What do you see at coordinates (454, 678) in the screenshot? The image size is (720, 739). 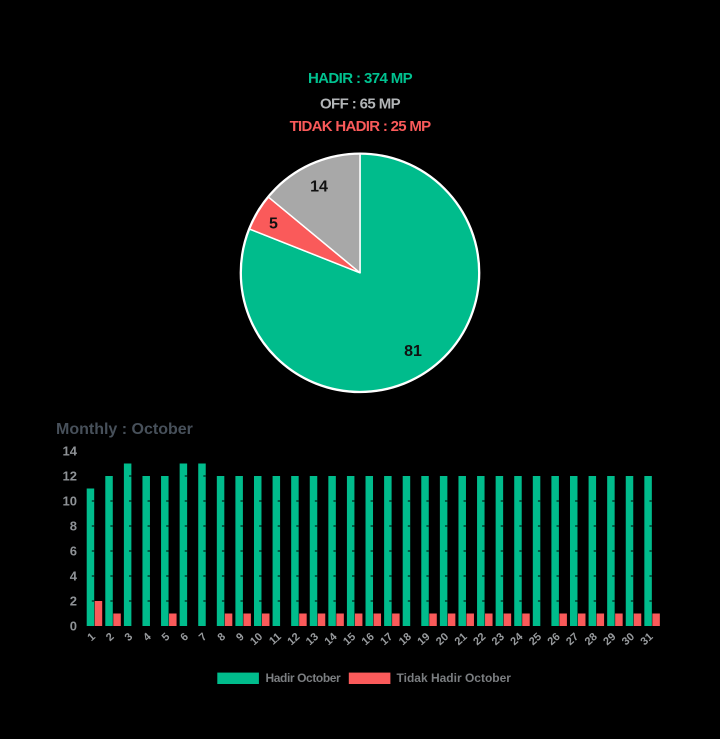 I see `svg-text: Tidak Hadir October` at bounding box center [454, 678].